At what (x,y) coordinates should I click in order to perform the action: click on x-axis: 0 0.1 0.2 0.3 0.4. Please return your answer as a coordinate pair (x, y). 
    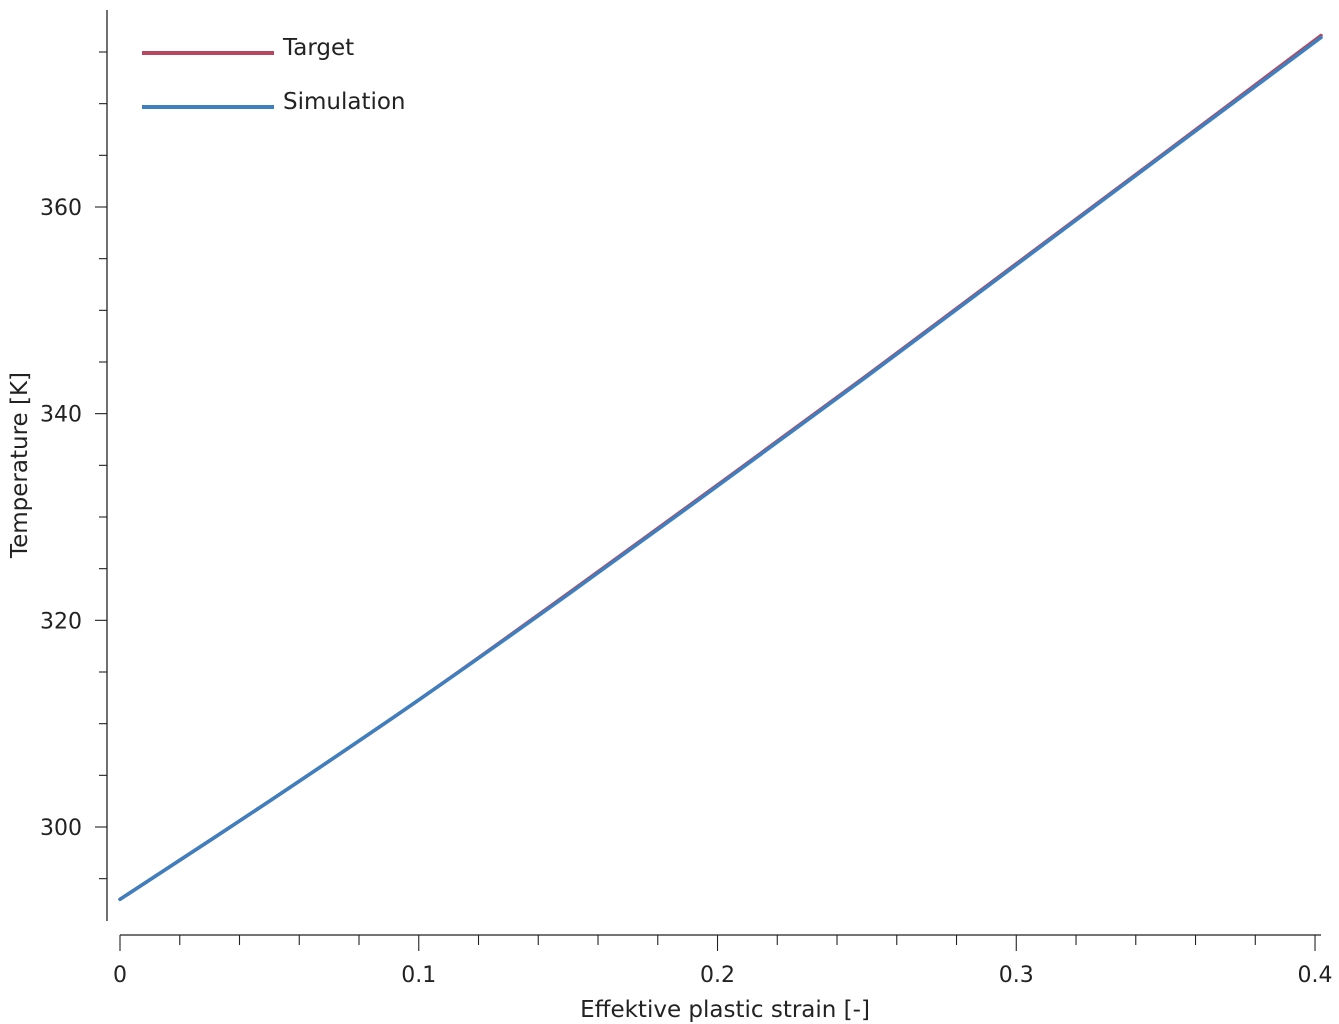
    Looking at the image, I should click on (723, 961).